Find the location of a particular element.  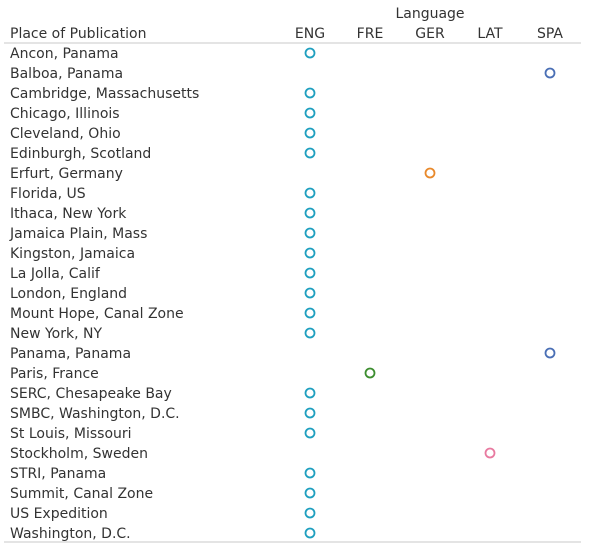

column-header: SPA is located at coordinates (550, 34).